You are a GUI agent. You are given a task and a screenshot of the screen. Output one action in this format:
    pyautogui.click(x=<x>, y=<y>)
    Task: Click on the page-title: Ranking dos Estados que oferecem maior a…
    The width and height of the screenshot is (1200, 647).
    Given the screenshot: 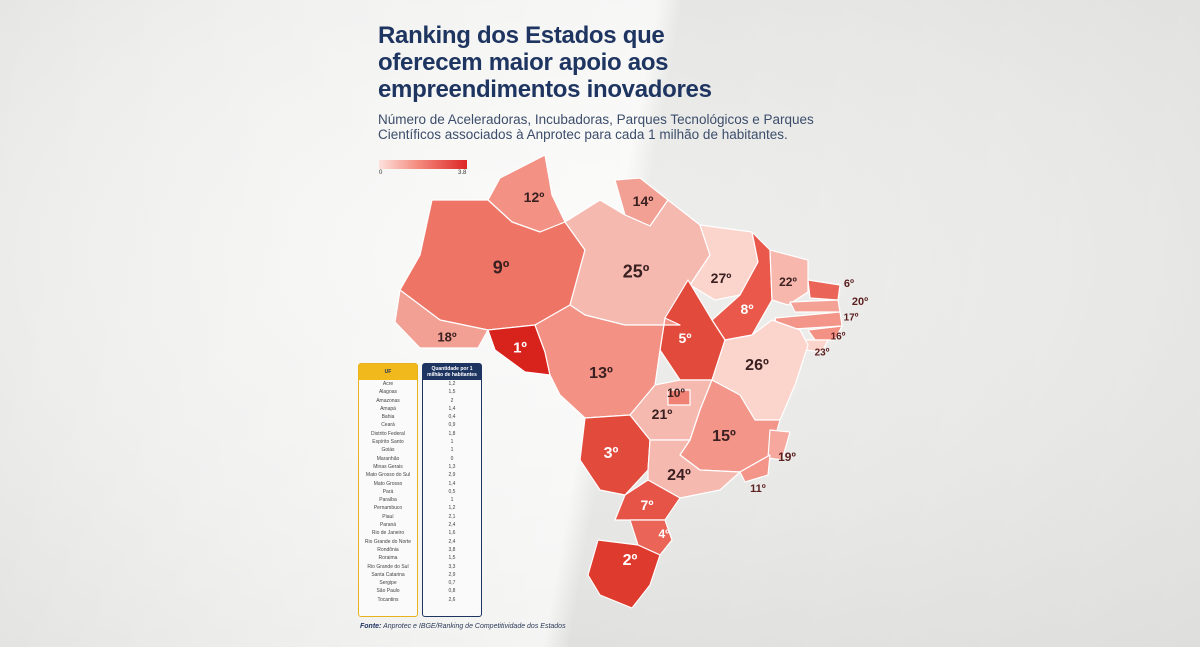 What is the action you would take?
    pyautogui.click(x=588, y=62)
    